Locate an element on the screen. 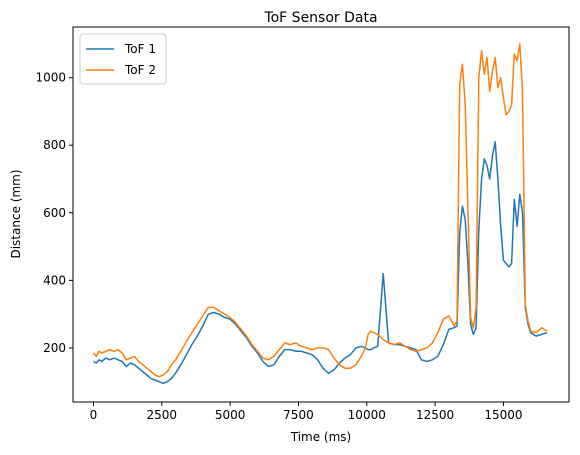 The image size is (580, 455). y-axis: 200 400 600 800 1000 is located at coordinates (54, 213).